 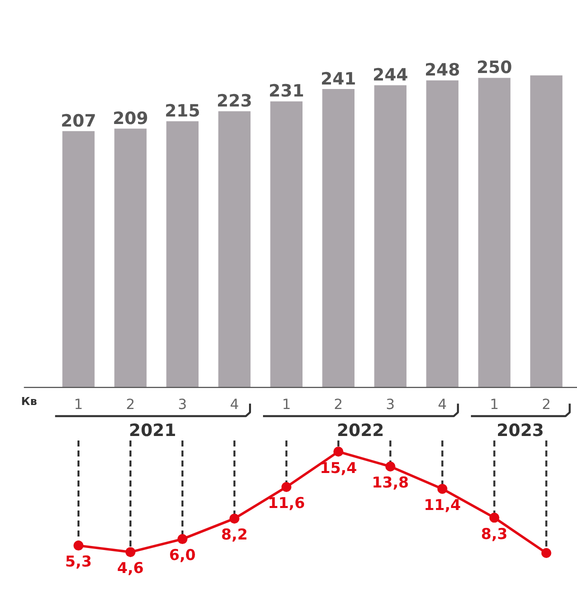 What do you see at coordinates (182, 112) in the screenshot?
I see `data-label: 215` at bounding box center [182, 112].